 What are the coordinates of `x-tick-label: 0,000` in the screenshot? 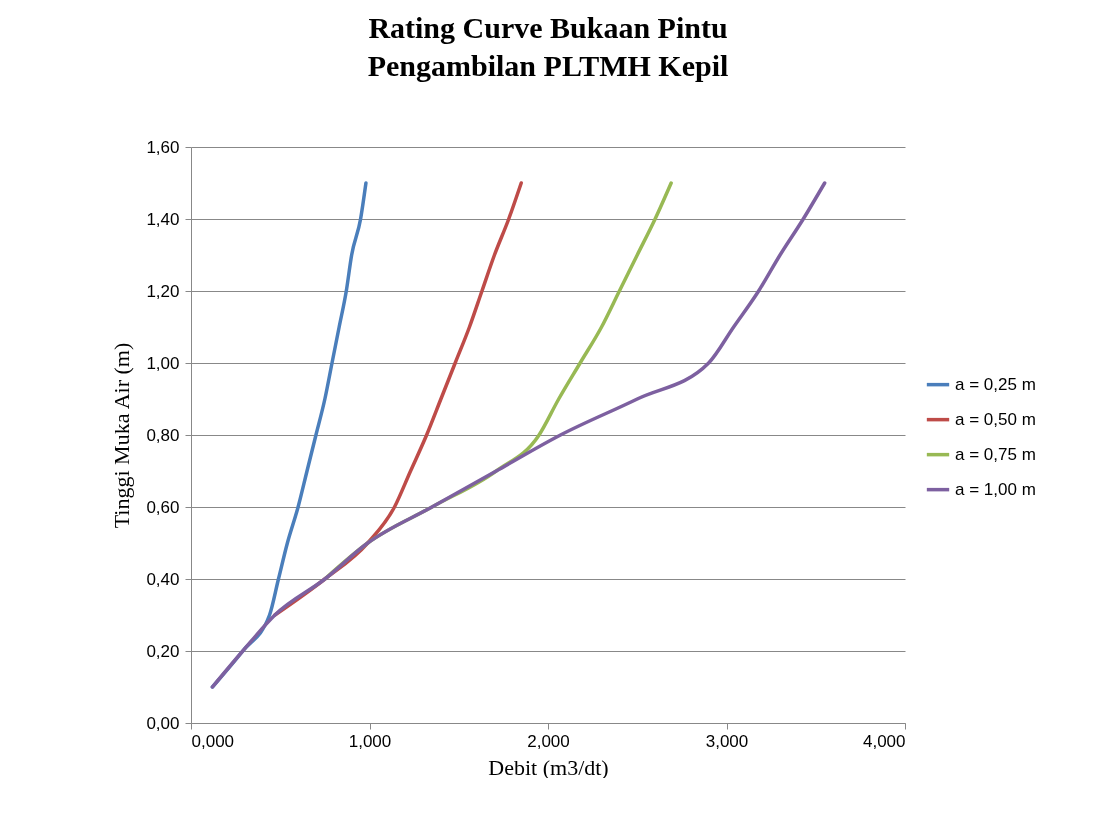 It's located at (213, 741).